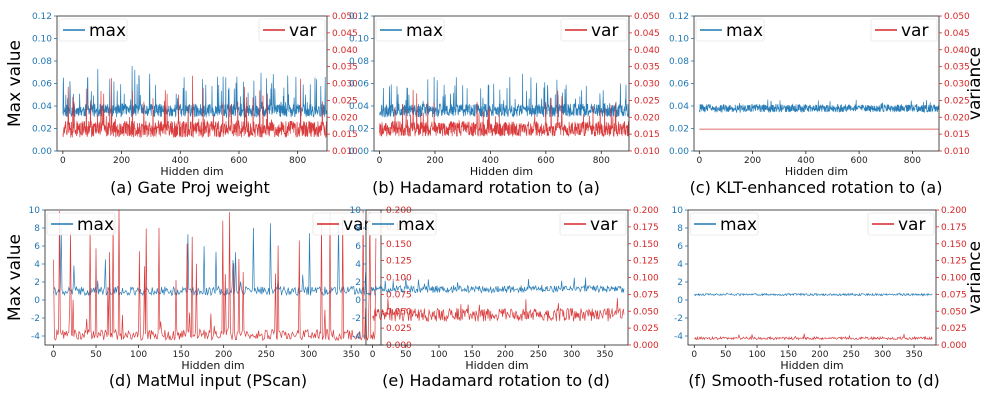 The height and width of the screenshot is (400, 996). What do you see at coordinates (138, 355) in the screenshot?
I see `x-tick-label: 100` at bounding box center [138, 355].